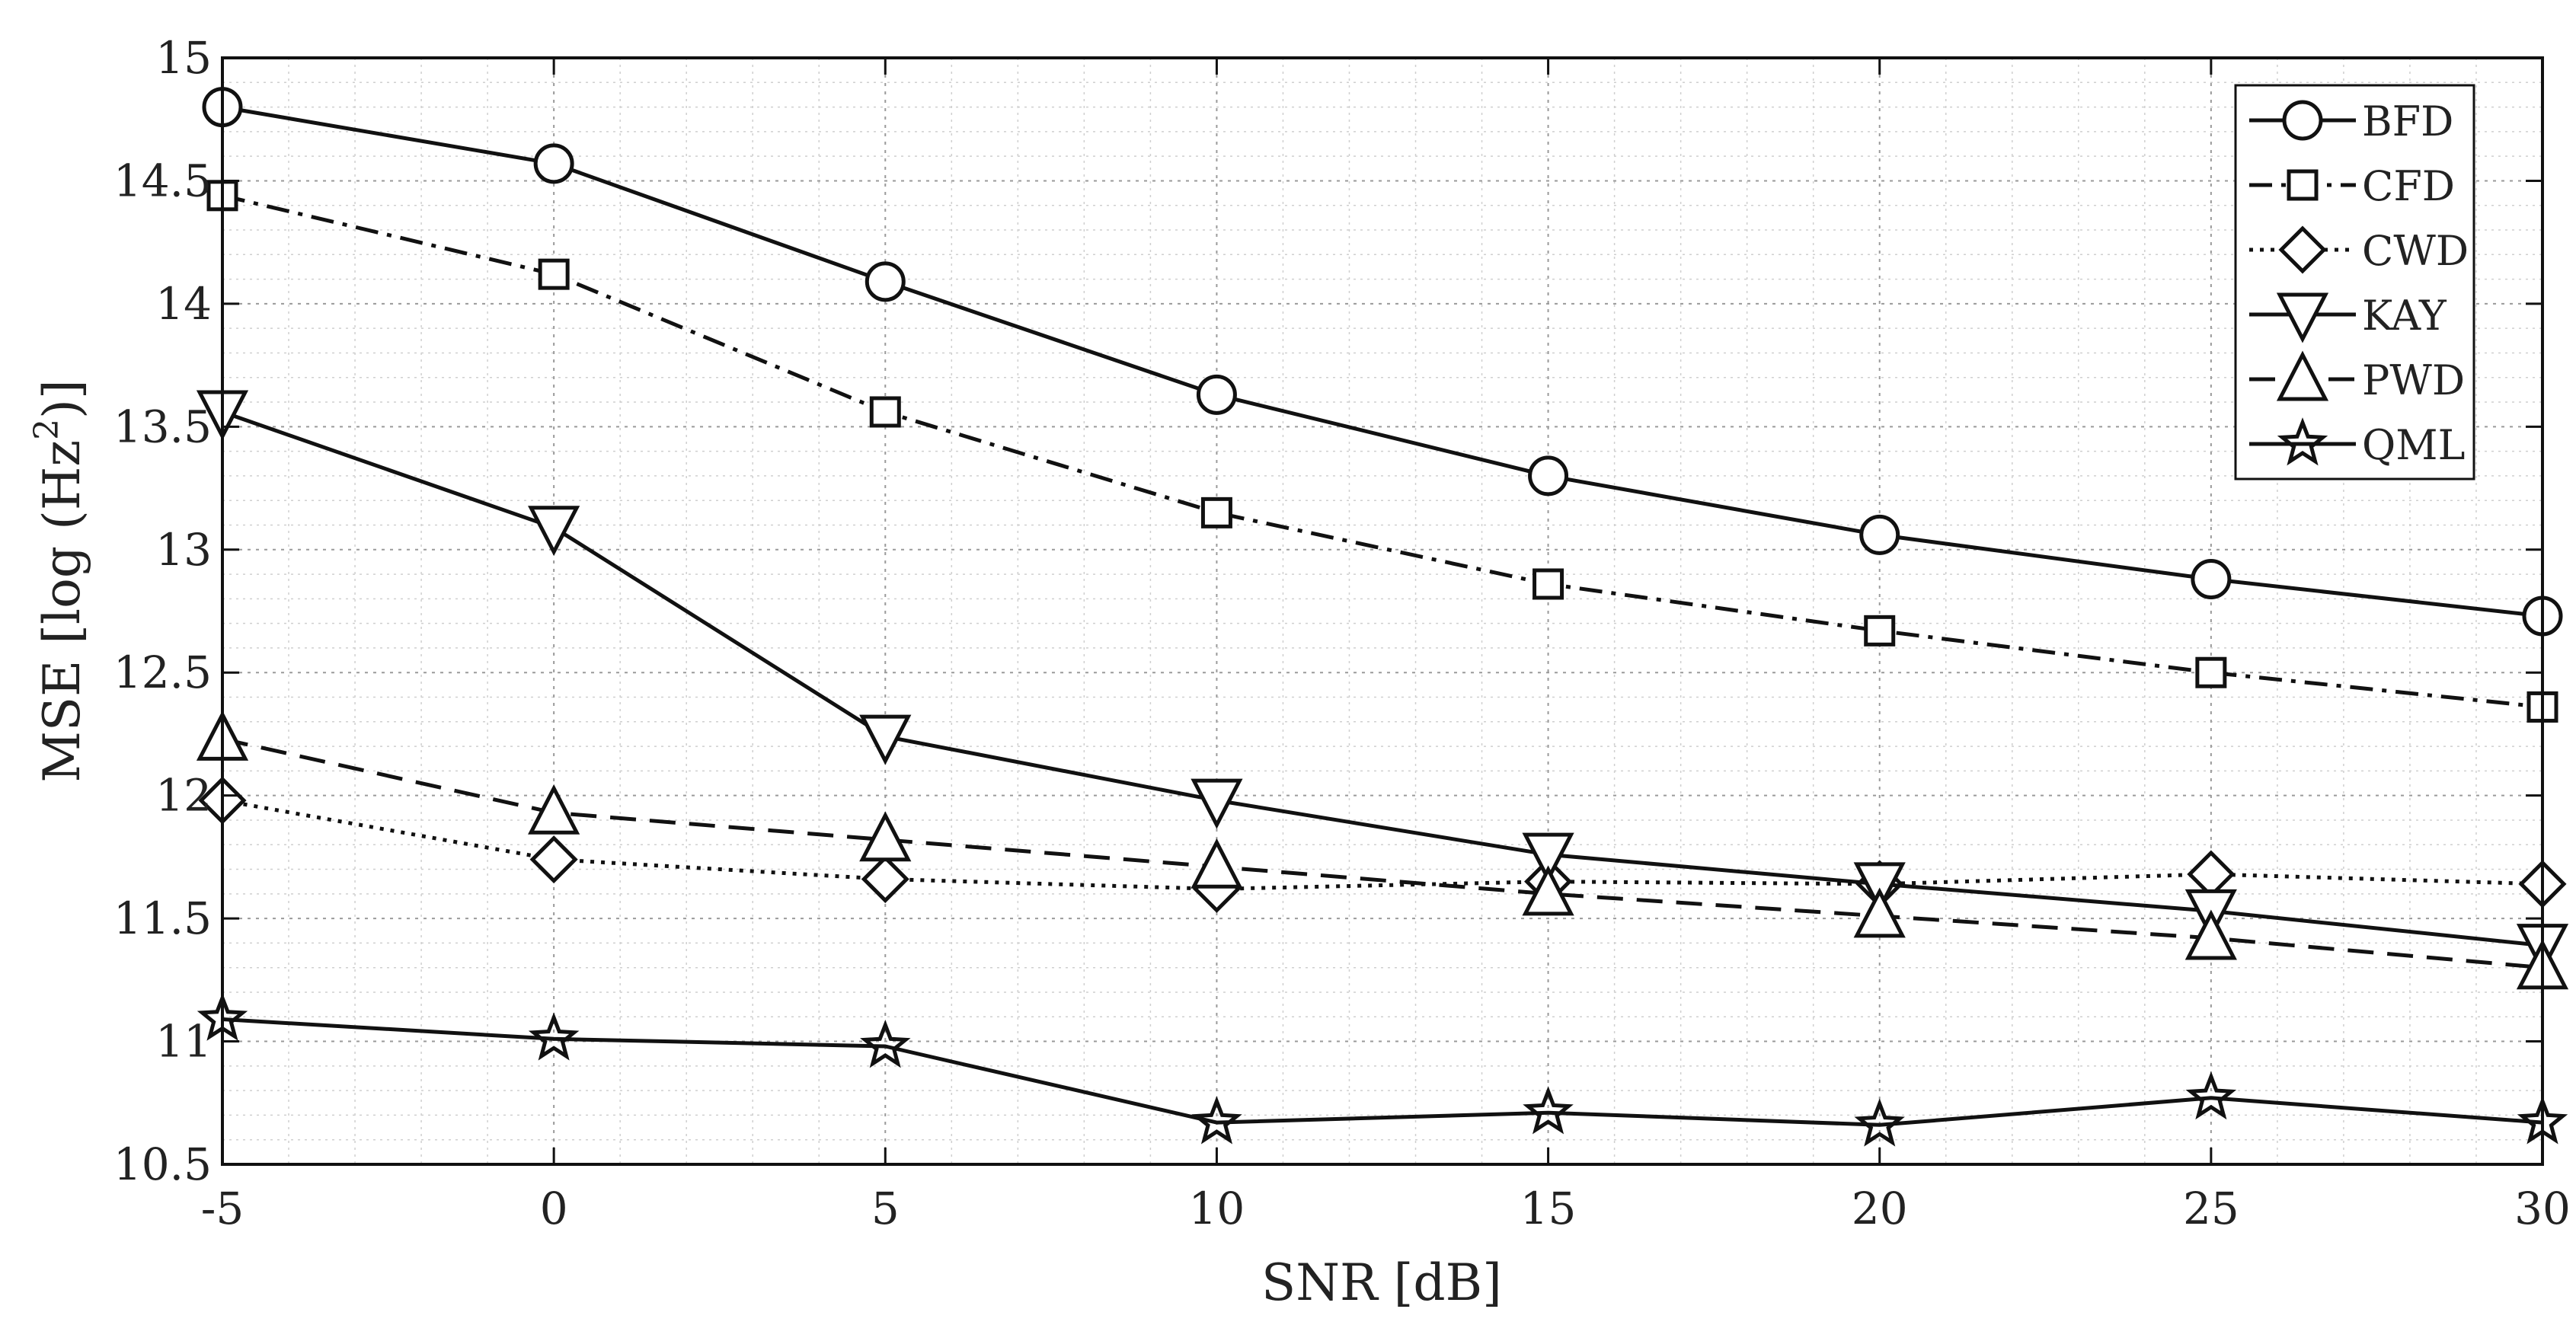 Image resolution: width=2576 pixels, height=1341 pixels. What do you see at coordinates (183, 550) in the screenshot?
I see `y-tick-label: 13` at bounding box center [183, 550].